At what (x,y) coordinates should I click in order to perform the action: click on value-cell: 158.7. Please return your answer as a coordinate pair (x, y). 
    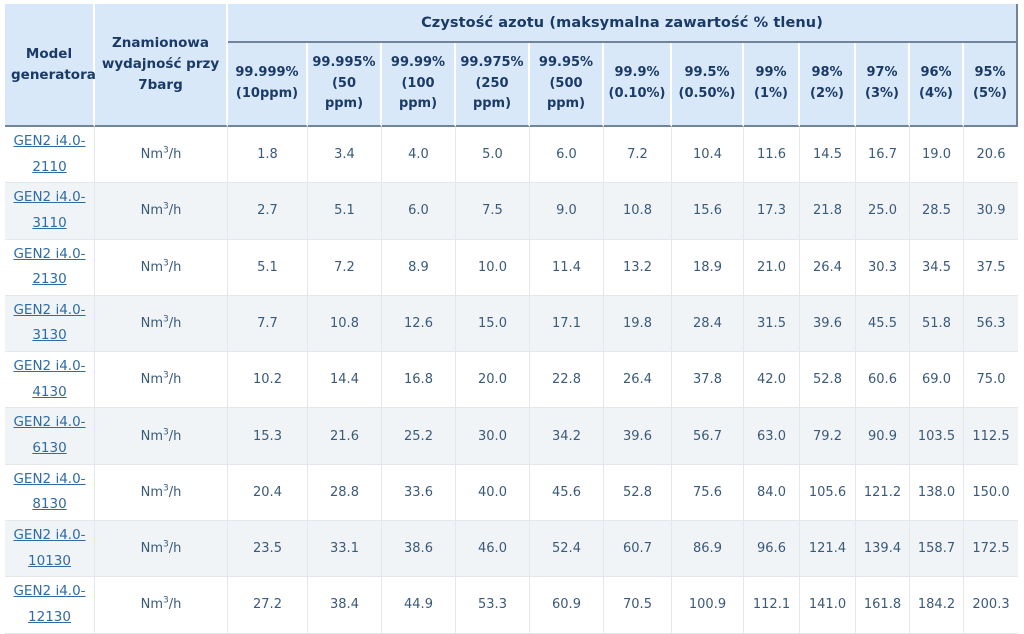
    Looking at the image, I should click on (937, 549).